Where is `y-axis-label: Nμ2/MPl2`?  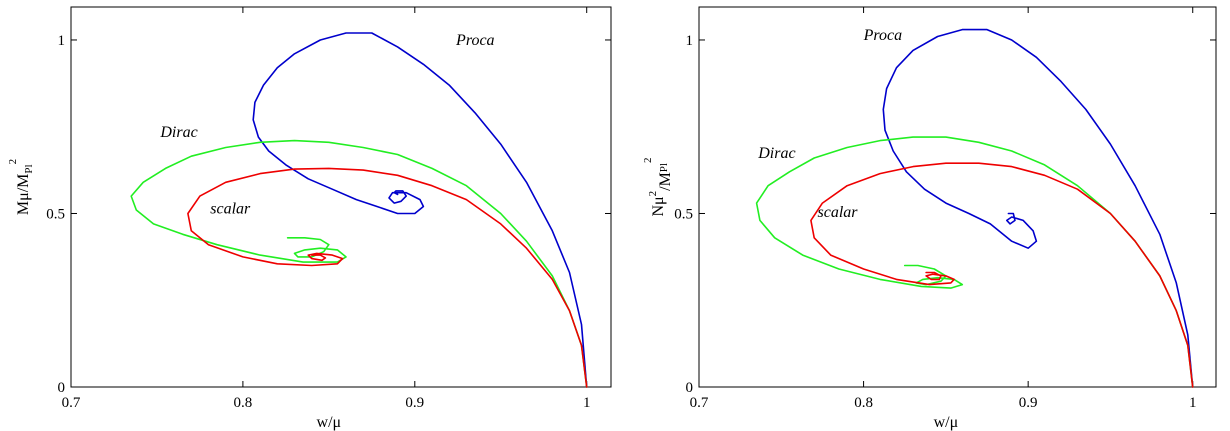
y-axis-label: Nμ2/MPl2 is located at coordinates (658, 187).